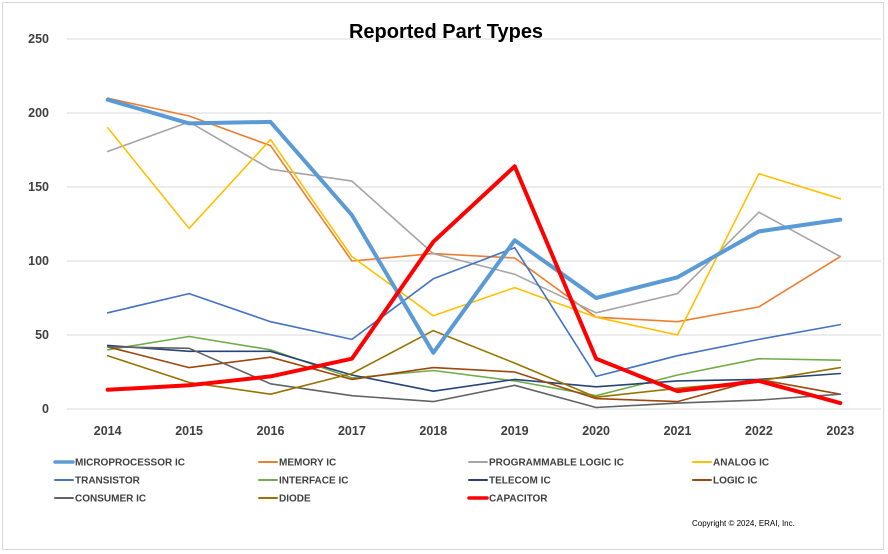 The width and height of the screenshot is (888, 554). Describe the element at coordinates (596, 431) in the screenshot. I see `x-tick-label: 2020` at that location.